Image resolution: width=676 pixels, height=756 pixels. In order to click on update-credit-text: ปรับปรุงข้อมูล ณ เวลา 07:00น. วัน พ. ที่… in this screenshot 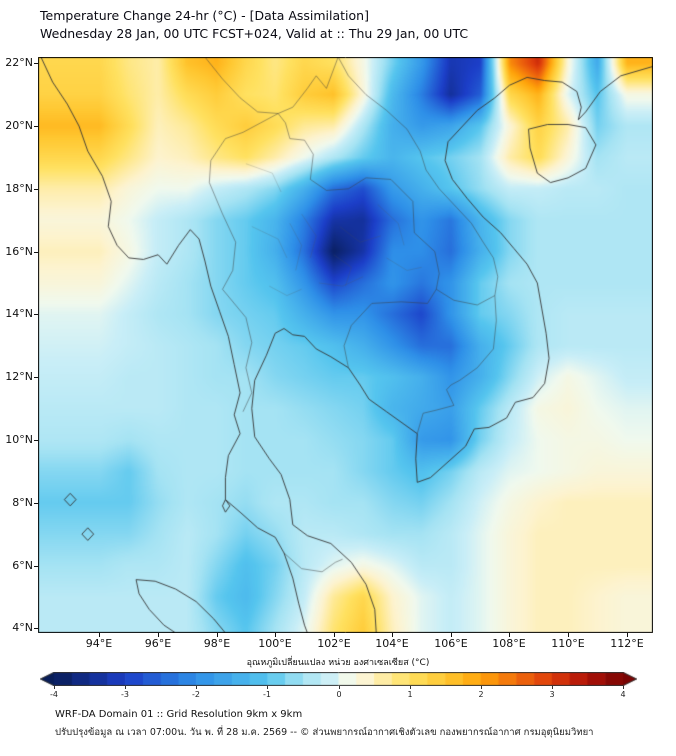, I will do `click(324, 732)`.